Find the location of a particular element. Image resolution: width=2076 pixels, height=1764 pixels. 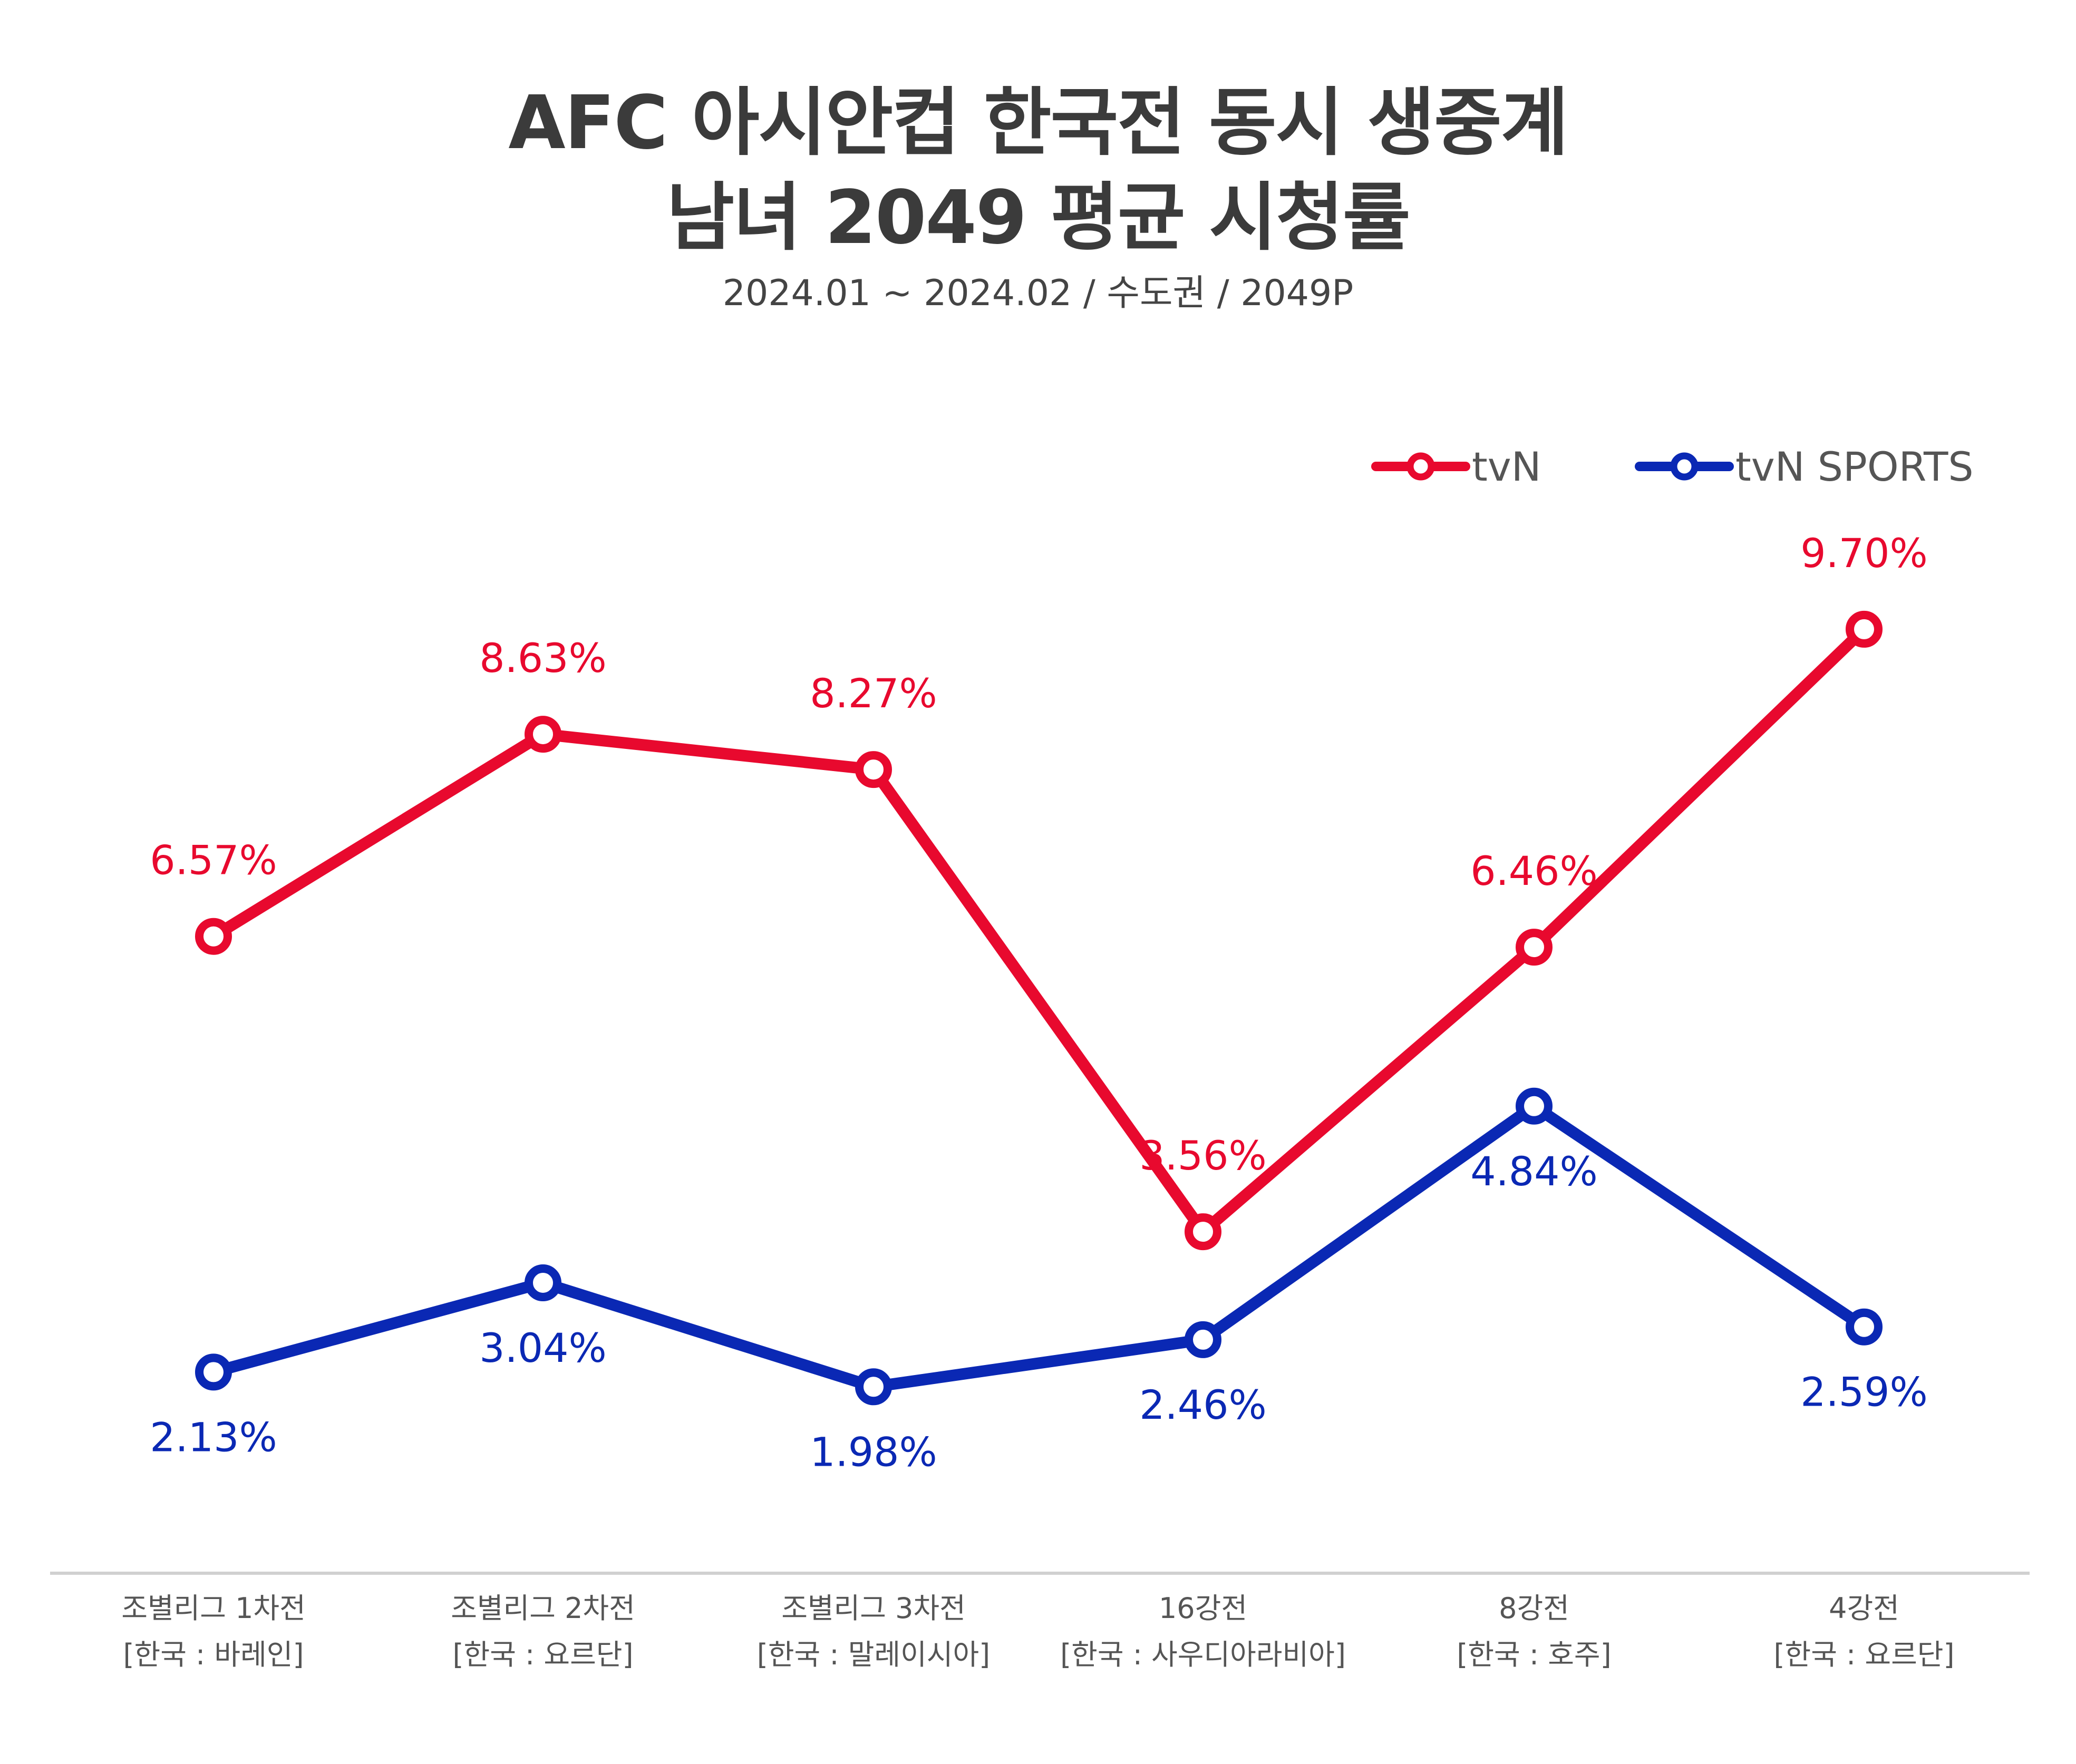

series-tvn-sports is located at coordinates (1039, 1246).